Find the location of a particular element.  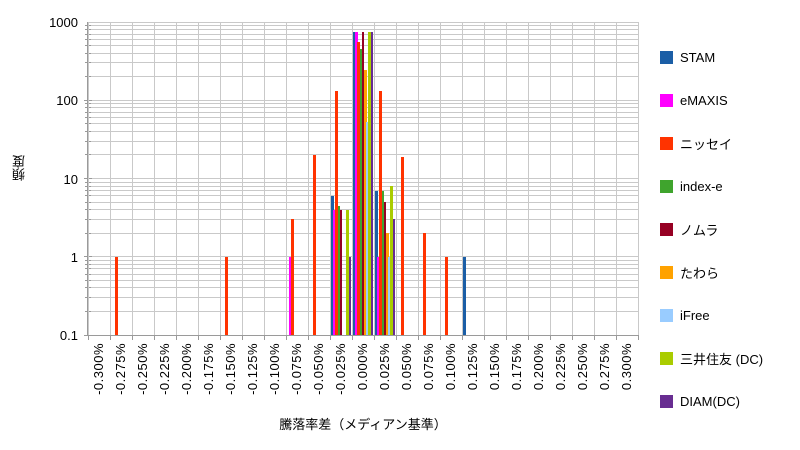

bar-たわら-0.025% is located at coordinates (387, 284).